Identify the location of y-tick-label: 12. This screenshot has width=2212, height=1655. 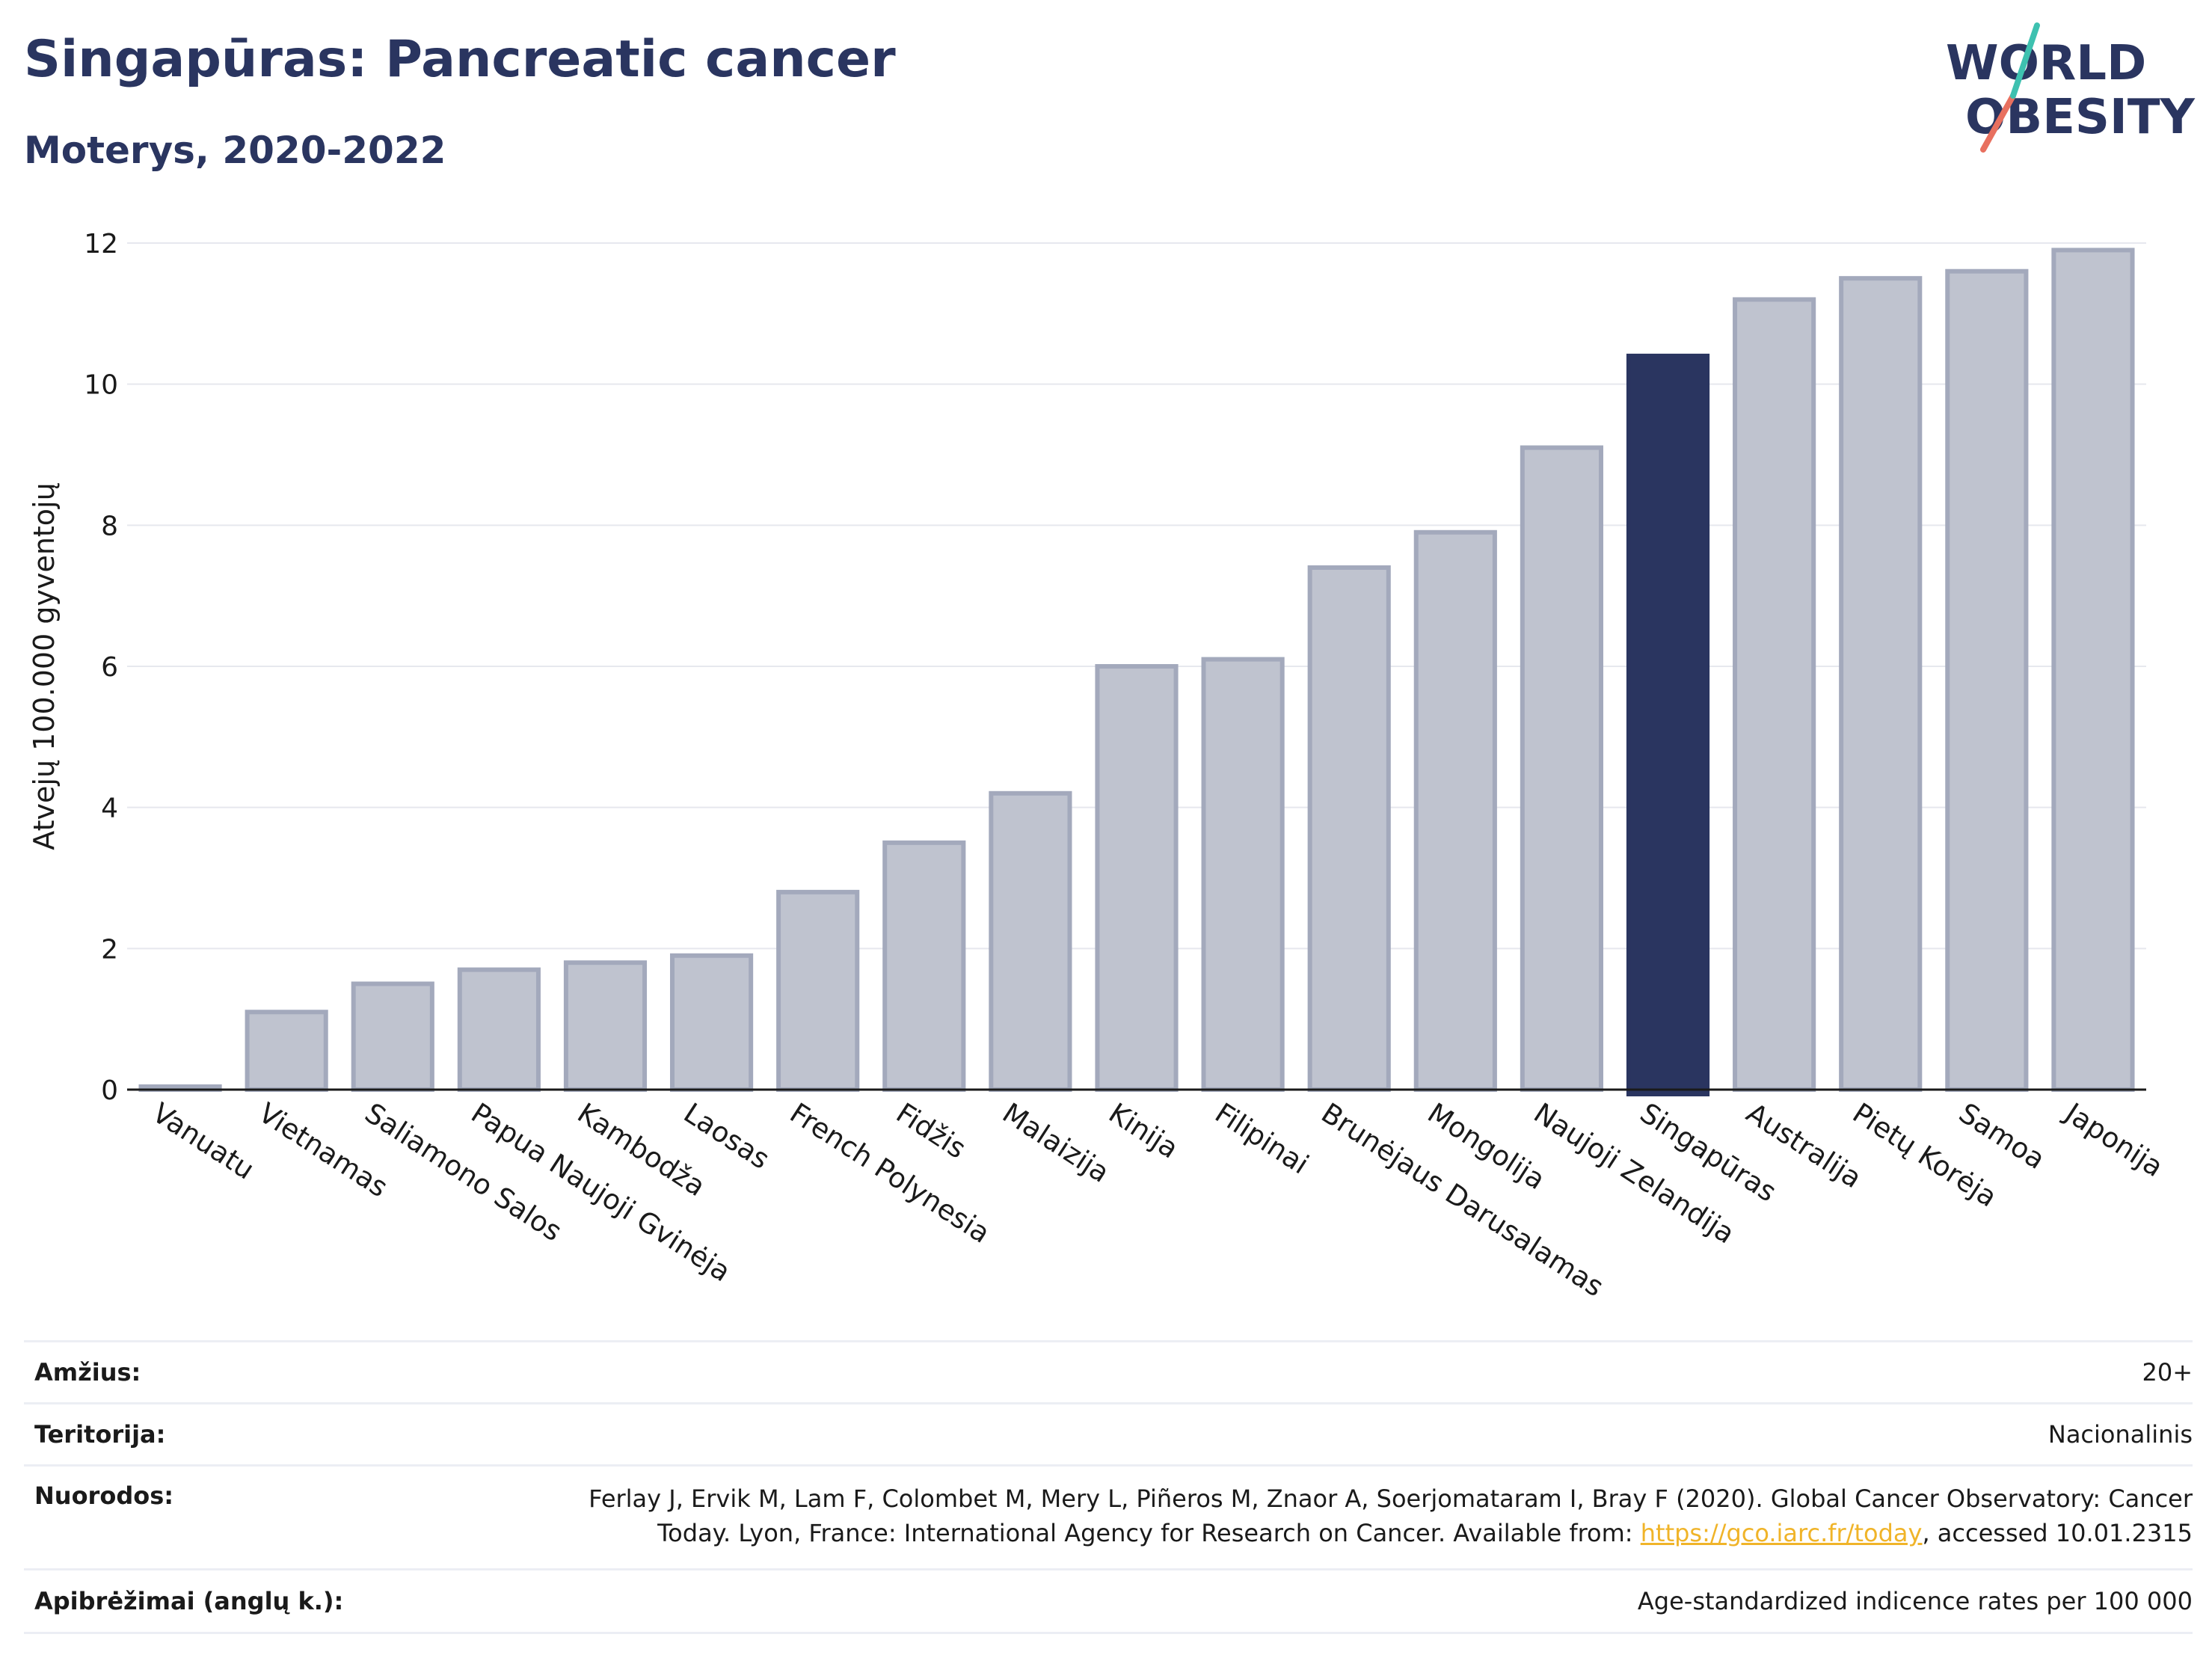
(101, 244).